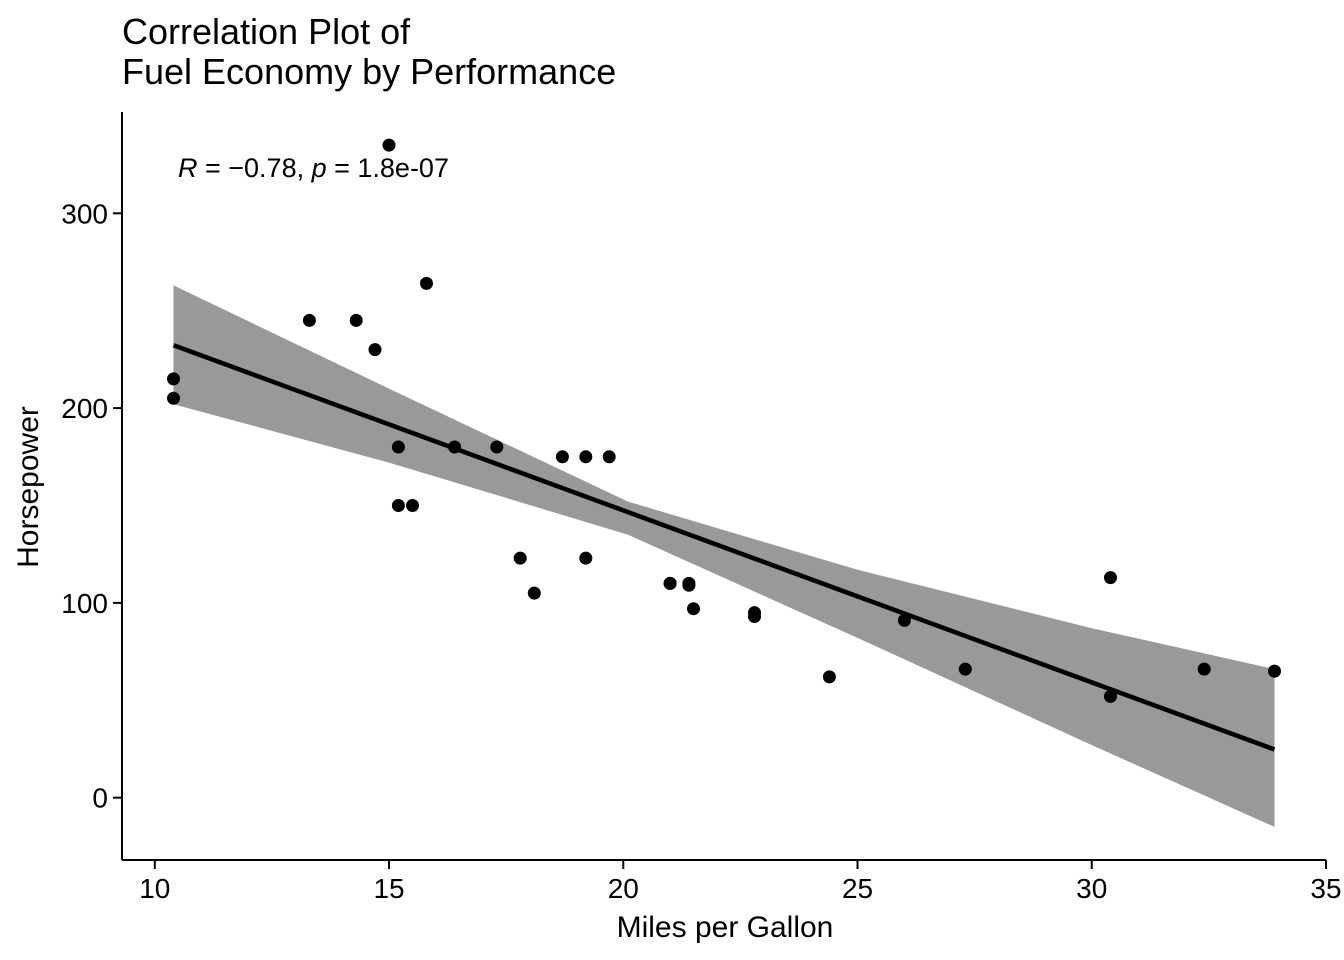 Image resolution: width=1344 pixels, height=960 pixels. What do you see at coordinates (188, 168) in the screenshot?
I see `r-symbol: R` at bounding box center [188, 168].